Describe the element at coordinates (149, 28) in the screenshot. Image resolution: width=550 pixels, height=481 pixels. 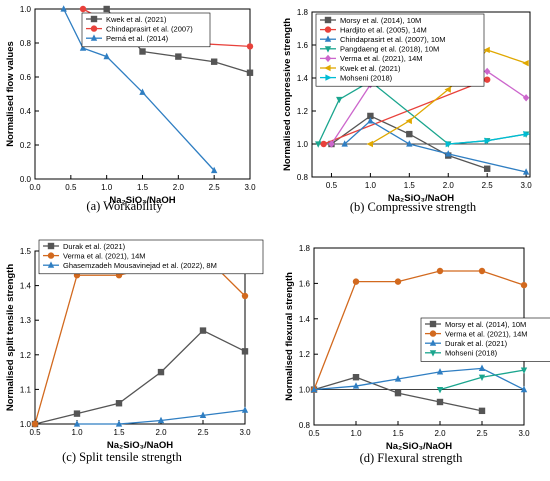
I see `legend-label: Chindaprasirt et al. (2007)` at that location.